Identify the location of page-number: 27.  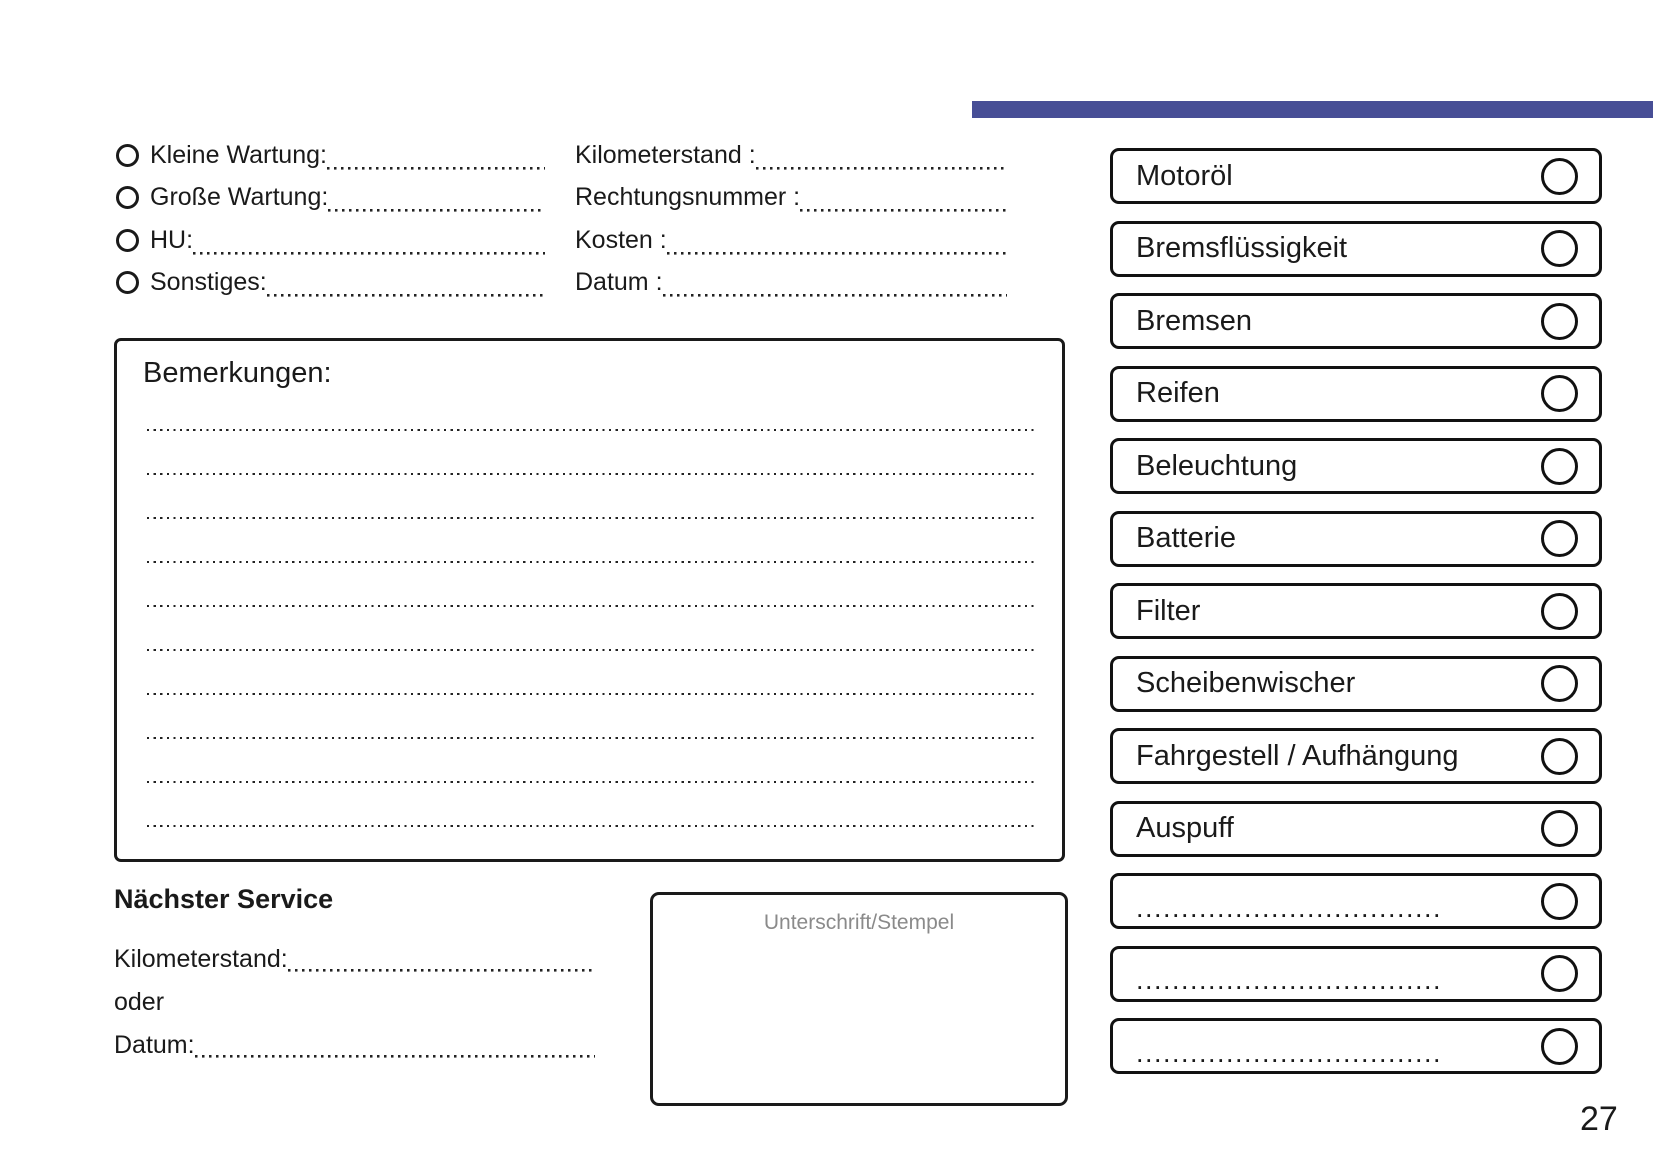
(1599, 1119).